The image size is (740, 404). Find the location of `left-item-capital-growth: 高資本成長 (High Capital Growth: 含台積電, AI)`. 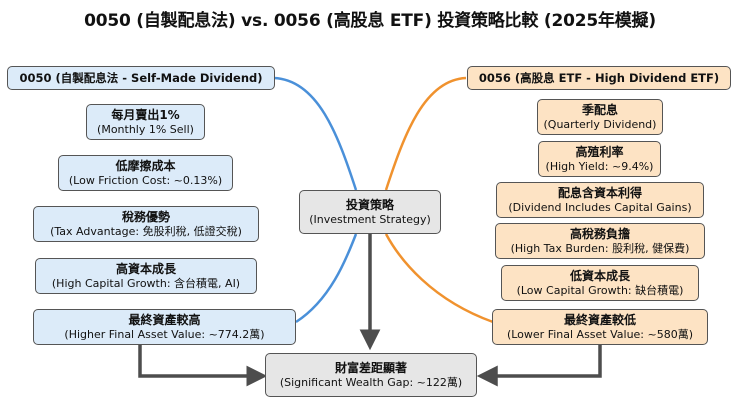

left-item-capital-growth: 高資本成長 (High Capital Growth: 含台積電, AI) is located at coordinates (146, 276).